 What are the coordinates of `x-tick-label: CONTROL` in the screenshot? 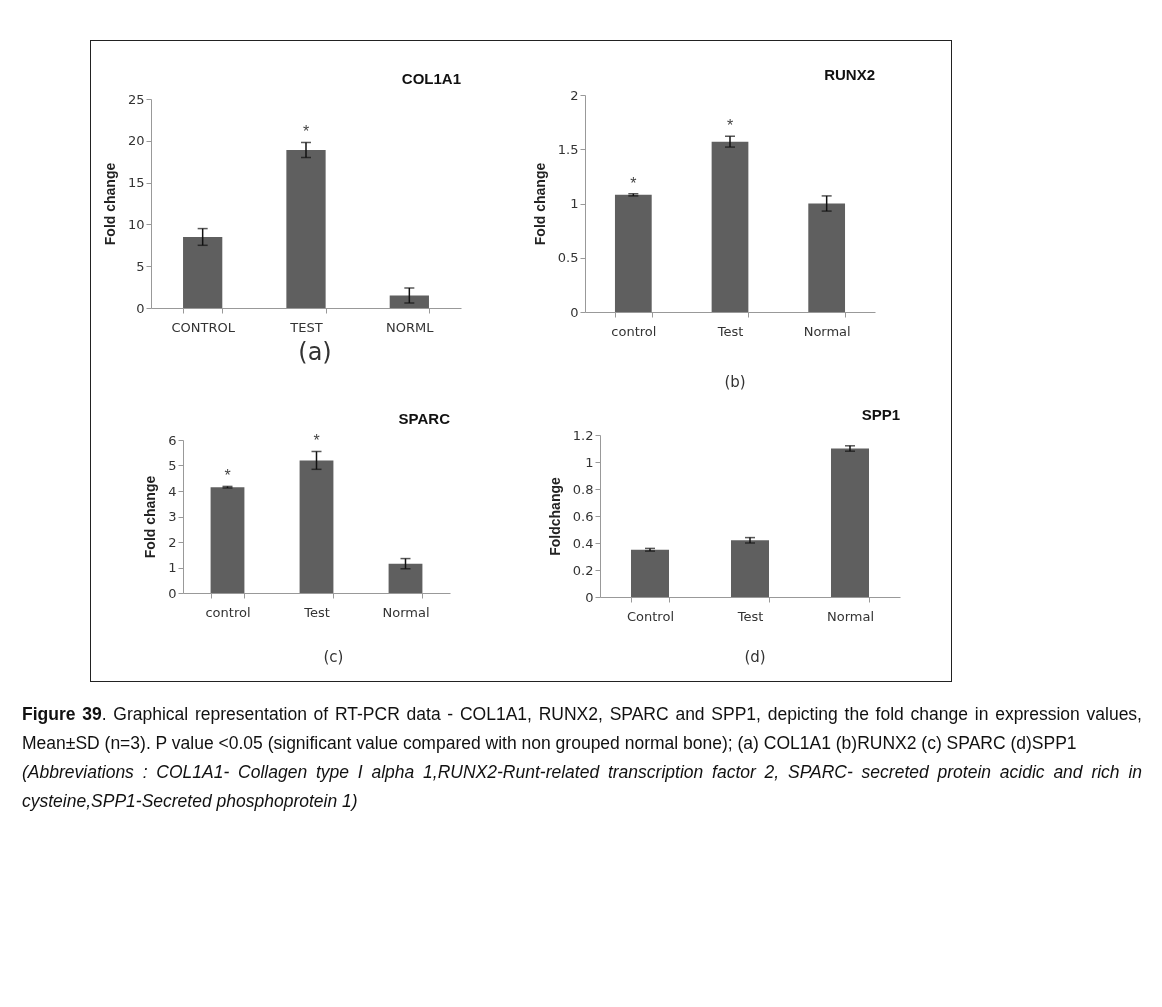 It's located at (203, 327).